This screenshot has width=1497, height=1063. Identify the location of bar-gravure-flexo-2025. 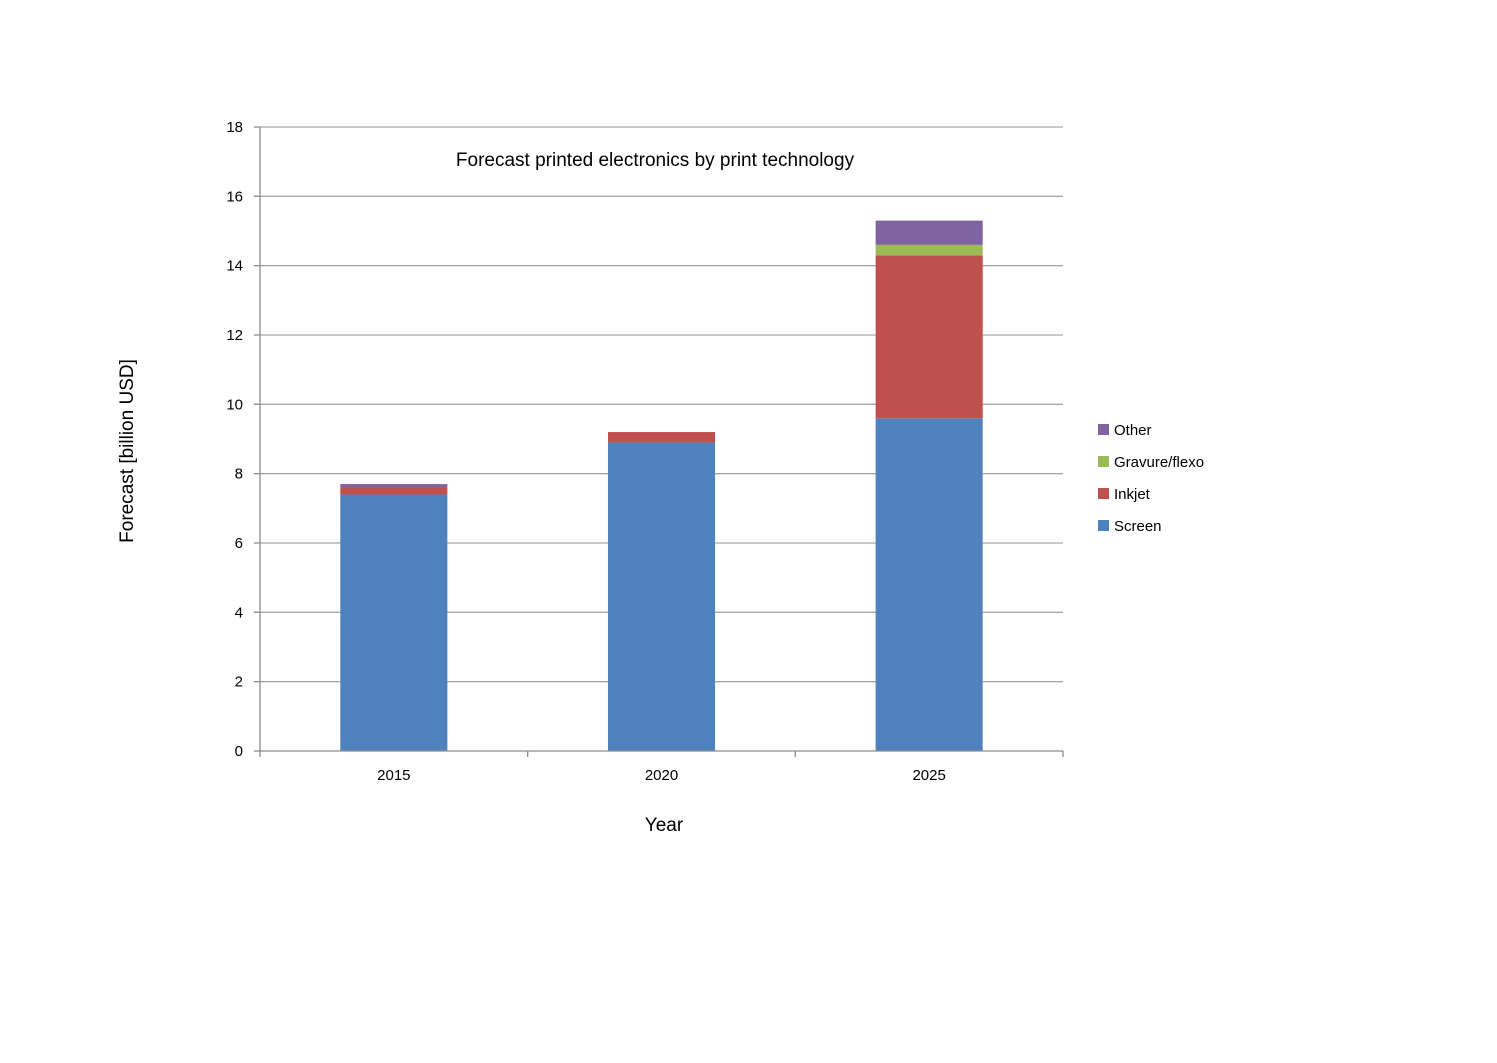
(929, 250).